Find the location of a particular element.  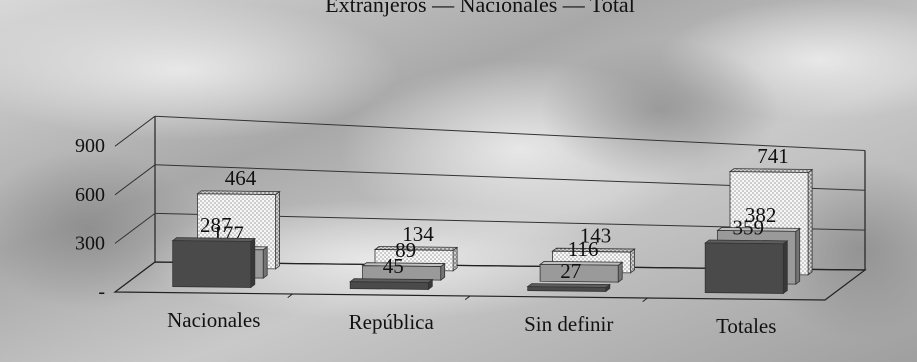

bar: 45 is located at coordinates (391, 272).